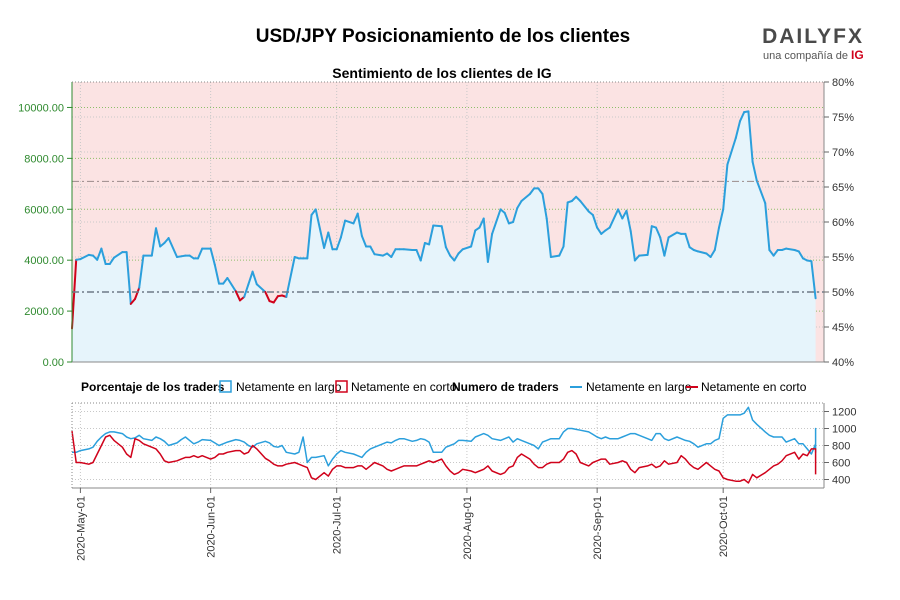 The width and height of the screenshot is (900, 600). What do you see at coordinates (598, 528) in the screenshot?
I see `date-tick-label: 2020-Sep-01` at bounding box center [598, 528].